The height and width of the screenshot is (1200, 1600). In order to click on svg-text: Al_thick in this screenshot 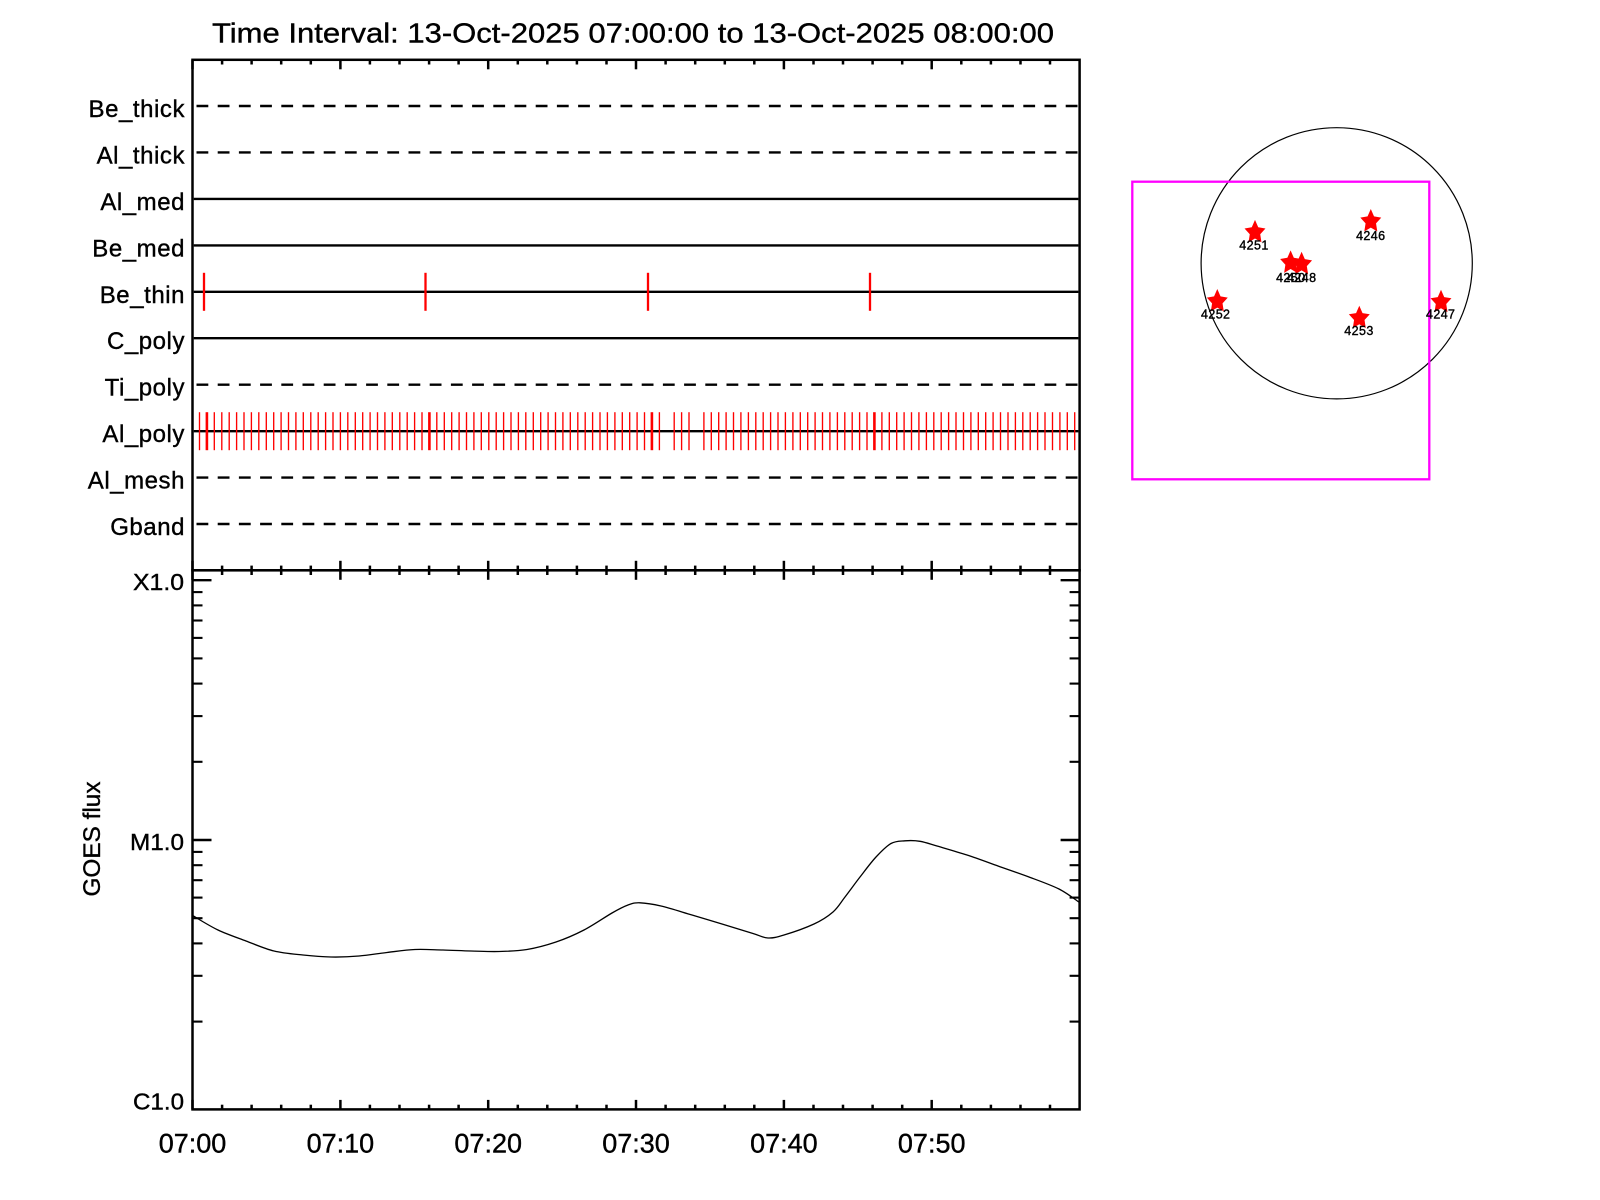, I will do `click(141, 155)`.